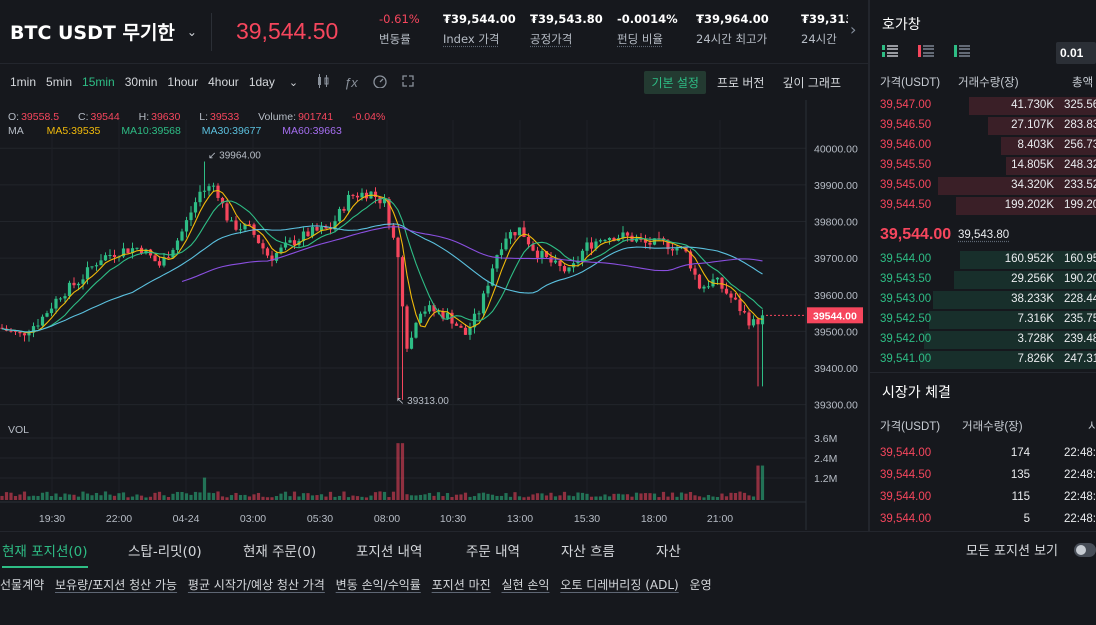  I want to click on tab-assets: 자산, so click(668, 552).